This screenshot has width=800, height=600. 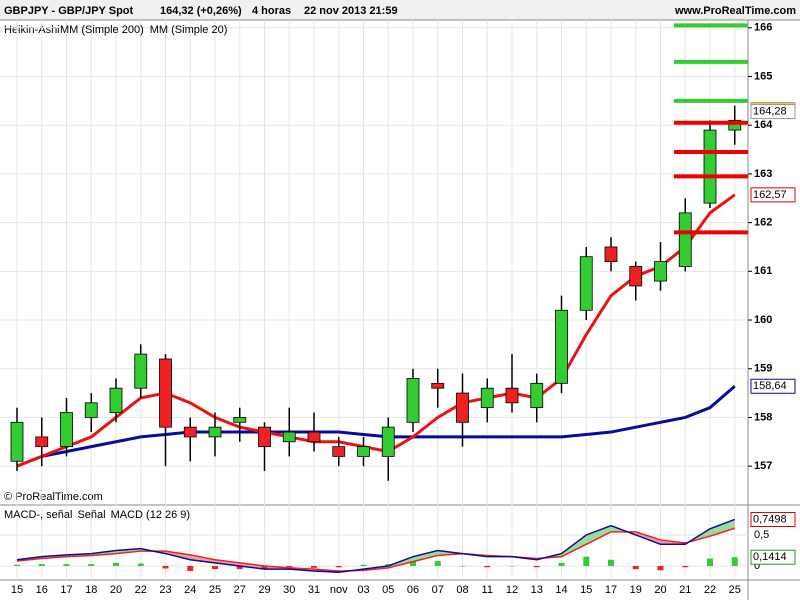 I want to click on x-tick-label: 03, so click(x=363, y=590).